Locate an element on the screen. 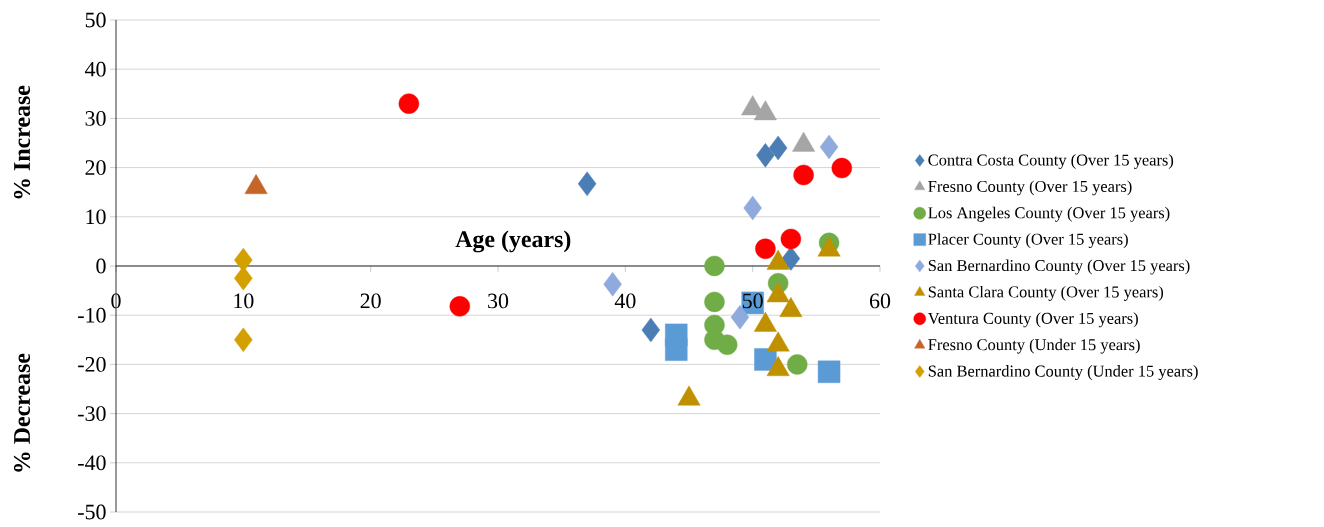  x-tick-label: 40 is located at coordinates (625, 301).